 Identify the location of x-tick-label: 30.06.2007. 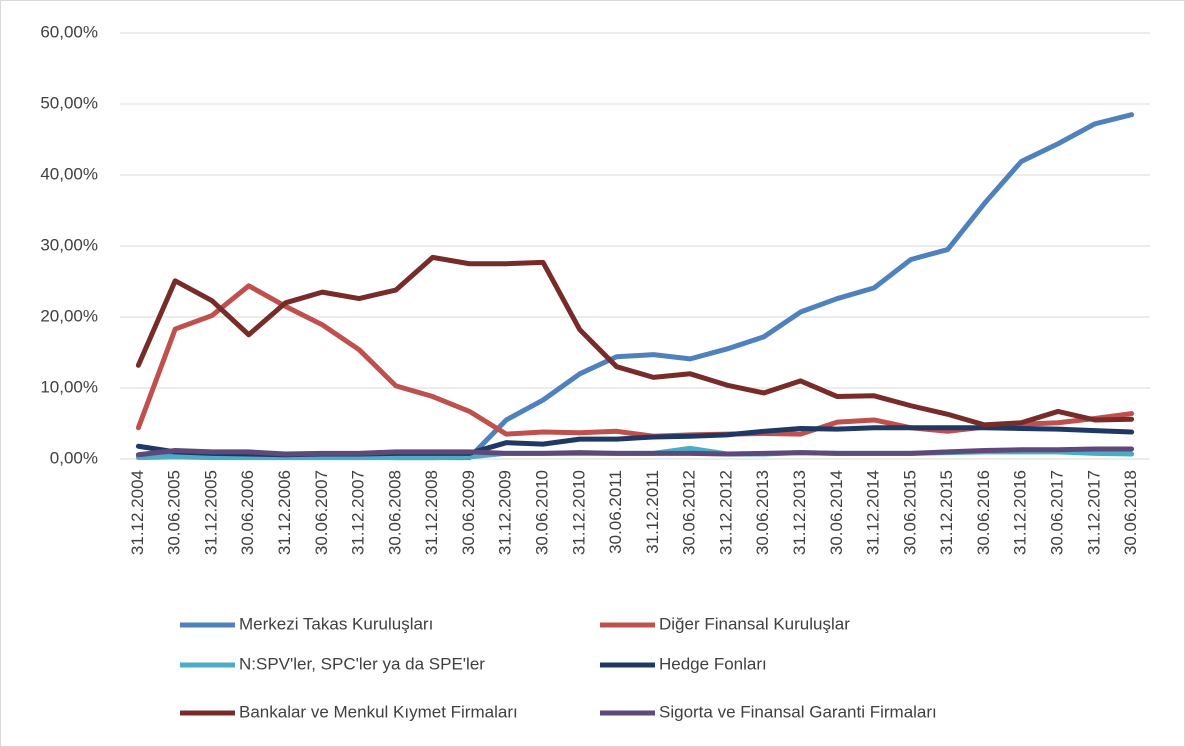
(321, 512).